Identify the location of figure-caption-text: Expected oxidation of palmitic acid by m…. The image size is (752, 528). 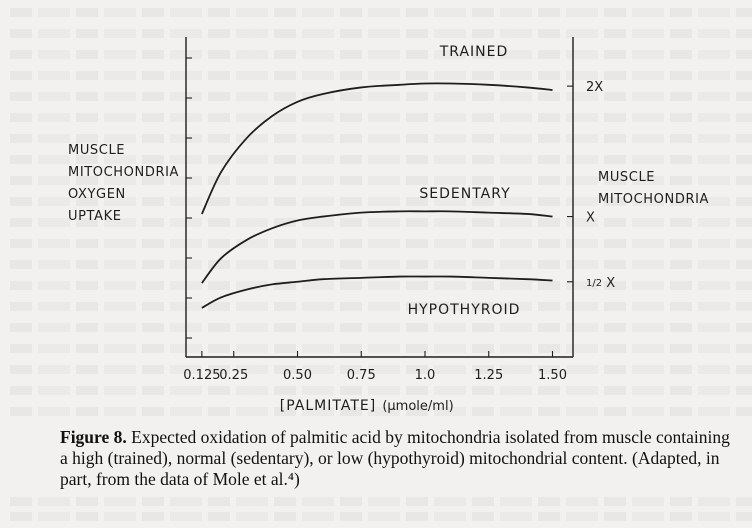
(395, 458).